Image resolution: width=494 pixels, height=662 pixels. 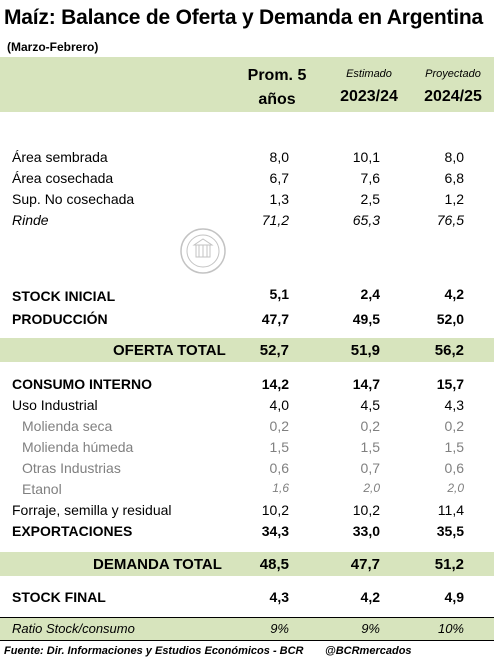 What do you see at coordinates (275, 384) in the screenshot?
I see `cell-prom: 14,2` at bounding box center [275, 384].